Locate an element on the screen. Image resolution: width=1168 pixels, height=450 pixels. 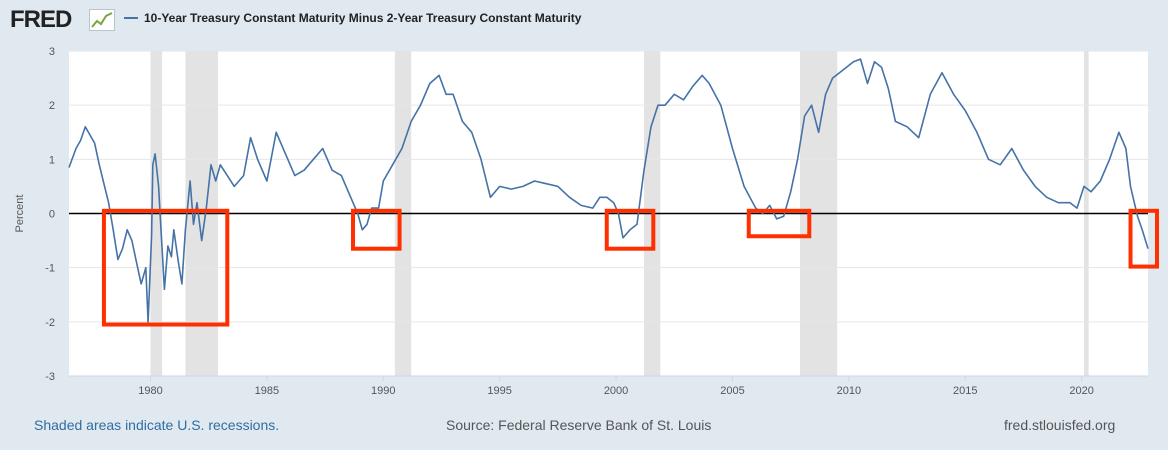
fred-url-link: fred.stlouisfed.org is located at coordinates (1060, 425).